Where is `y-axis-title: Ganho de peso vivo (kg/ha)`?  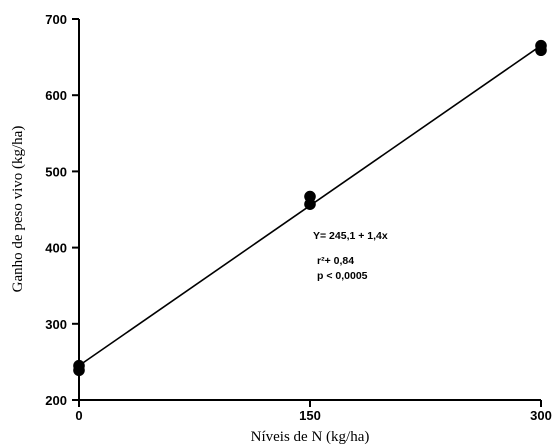 y-axis-title: Ganho de peso vivo (kg/ha) is located at coordinates (18, 209).